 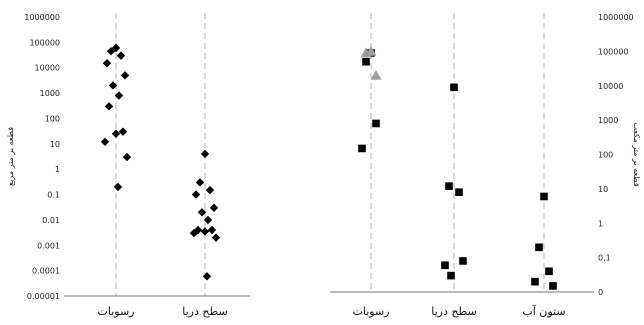 I want to click on y-tick-label: 0.01, so click(x=51, y=220).